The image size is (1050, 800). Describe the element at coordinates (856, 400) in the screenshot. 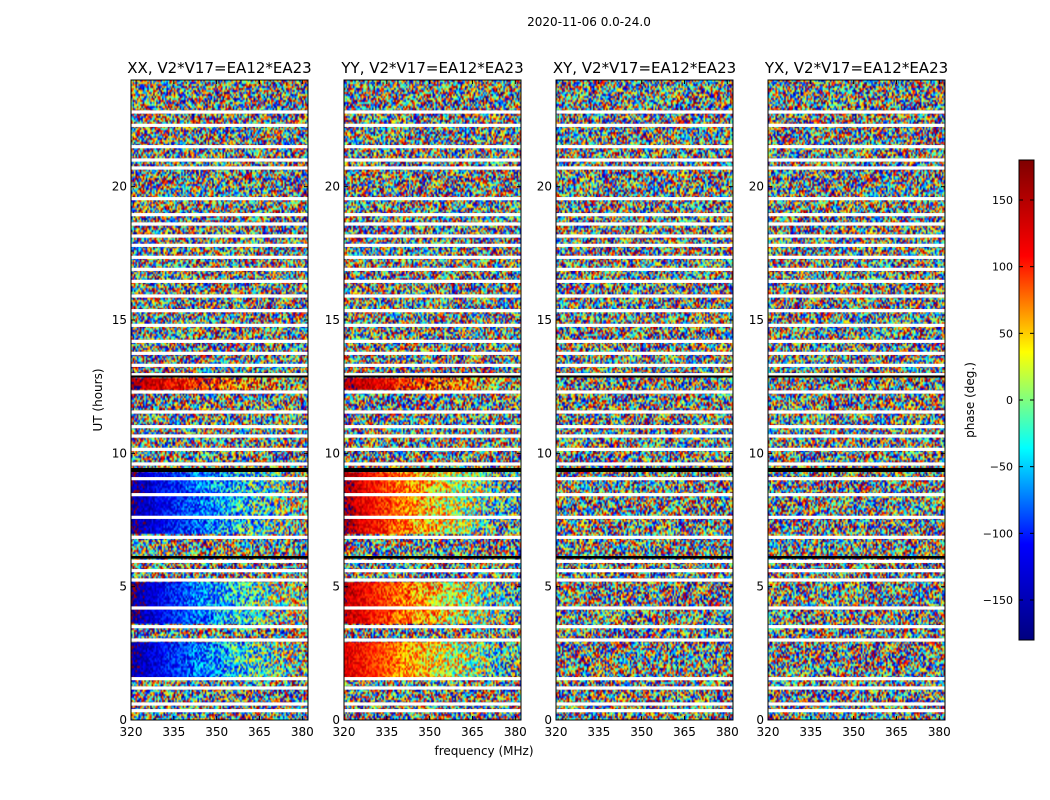

I see `phase-heatmap-yx` at that location.